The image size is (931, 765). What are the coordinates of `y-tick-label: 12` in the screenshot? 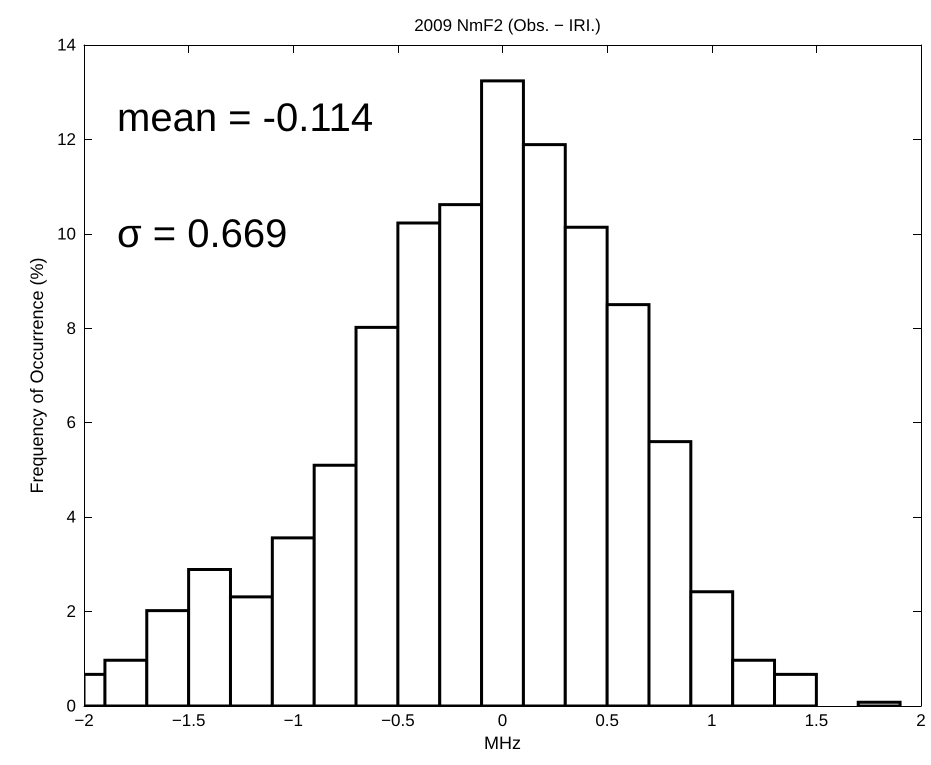 It's located at (66, 139).